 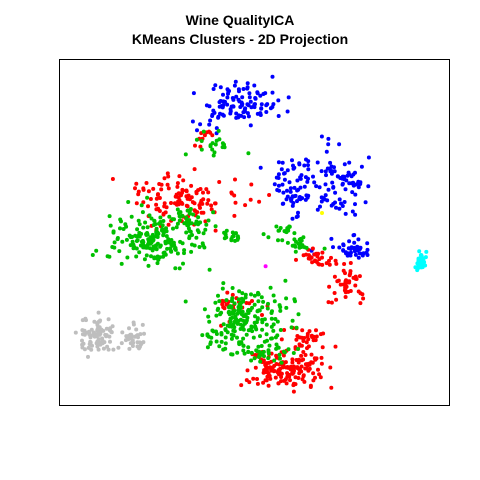 What do you see at coordinates (240, 39) in the screenshot?
I see `chart-subtitle: KMeans Clusters - 2D Projection` at bounding box center [240, 39].